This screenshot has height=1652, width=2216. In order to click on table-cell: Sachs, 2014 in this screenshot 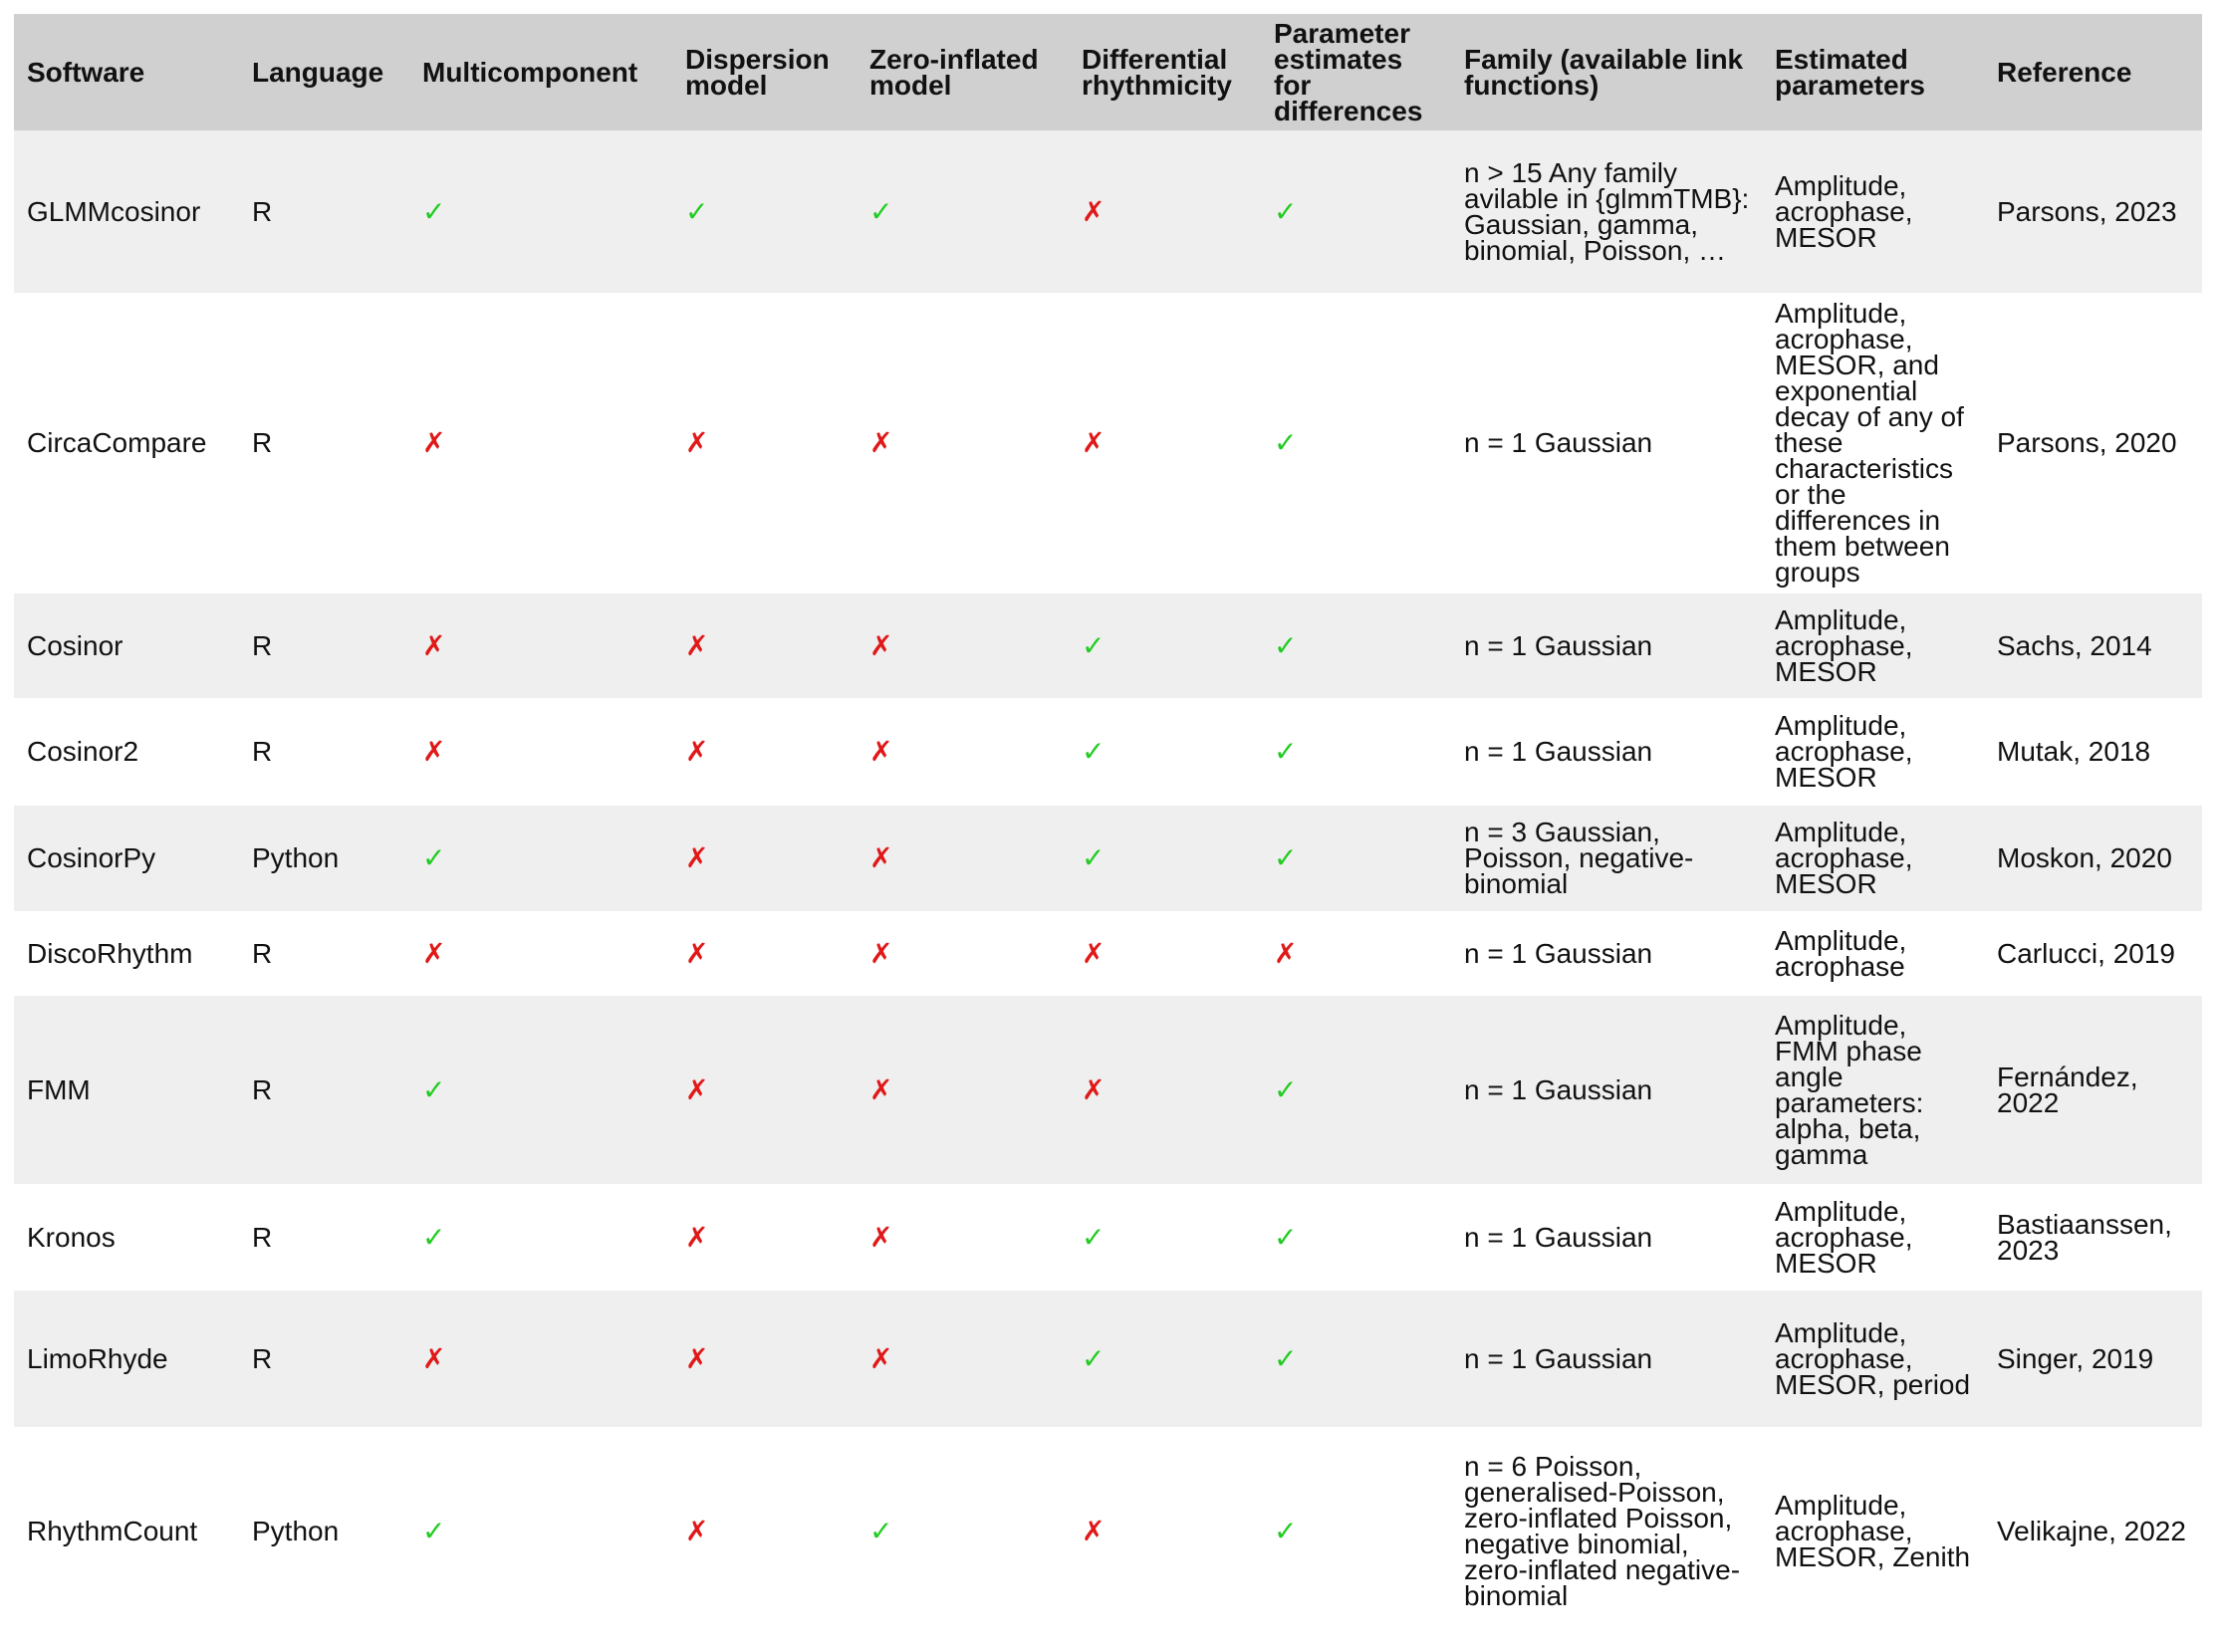, I will do `click(2093, 645)`.